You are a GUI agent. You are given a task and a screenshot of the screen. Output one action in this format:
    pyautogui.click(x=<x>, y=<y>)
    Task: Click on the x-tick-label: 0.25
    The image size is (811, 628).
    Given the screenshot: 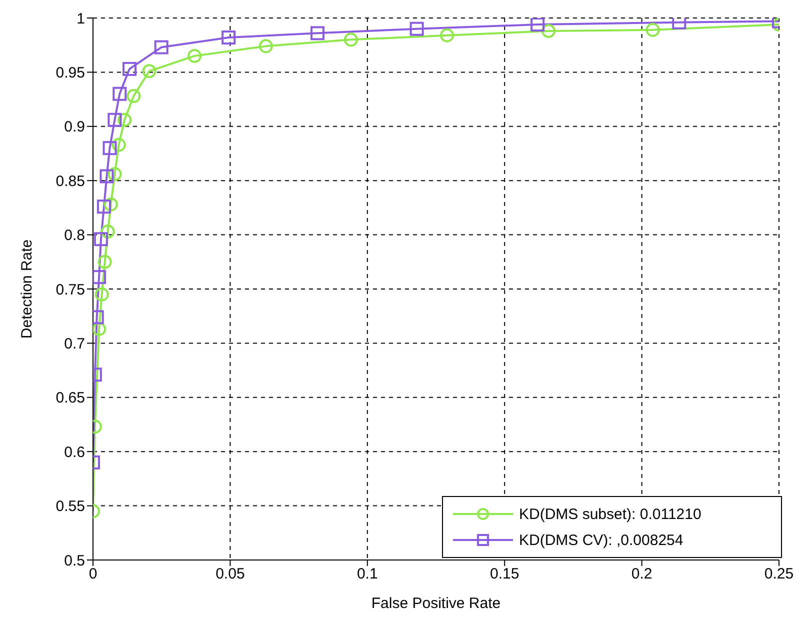 What is the action you would take?
    pyautogui.click(x=779, y=574)
    